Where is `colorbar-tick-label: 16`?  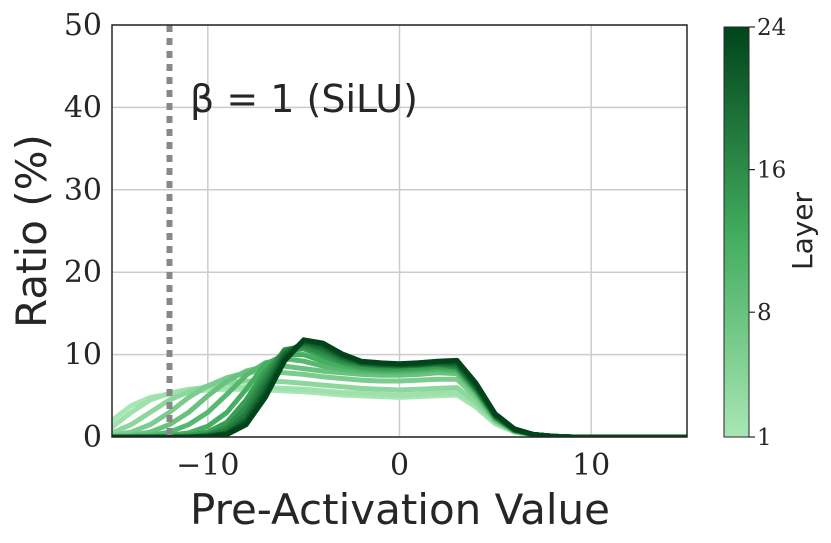
colorbar-tick-label: 16 is located at coordinates (771, 171).